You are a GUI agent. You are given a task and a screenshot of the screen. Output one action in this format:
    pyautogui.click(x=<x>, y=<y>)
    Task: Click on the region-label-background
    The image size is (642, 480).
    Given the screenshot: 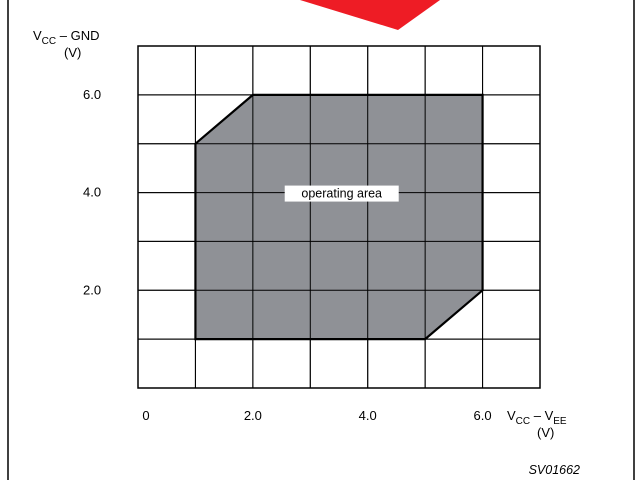 What is the action you would take?
    pyautogui.click(x=341, y=193)
    